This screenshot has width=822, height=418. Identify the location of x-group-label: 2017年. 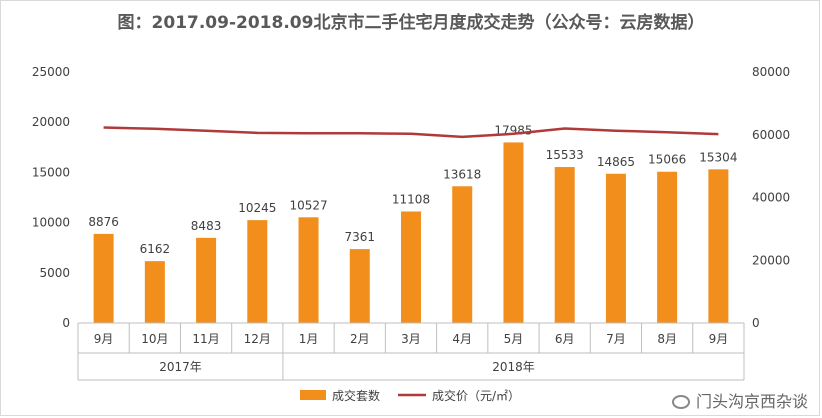
(180, 367).